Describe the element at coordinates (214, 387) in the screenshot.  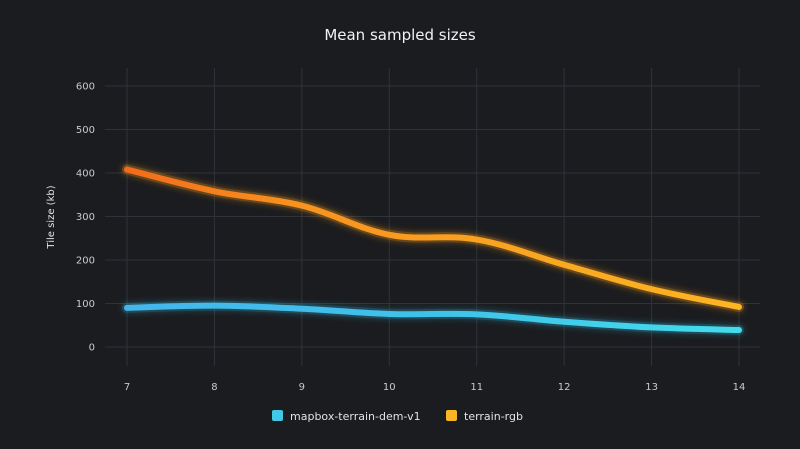
I see `x-tick-label: 8` at that location.